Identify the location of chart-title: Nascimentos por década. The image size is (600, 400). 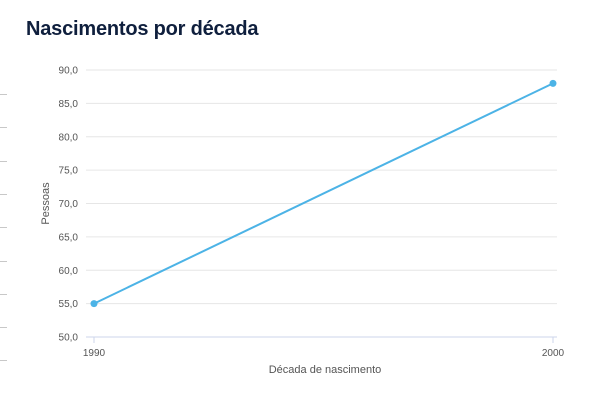
(142, 29).